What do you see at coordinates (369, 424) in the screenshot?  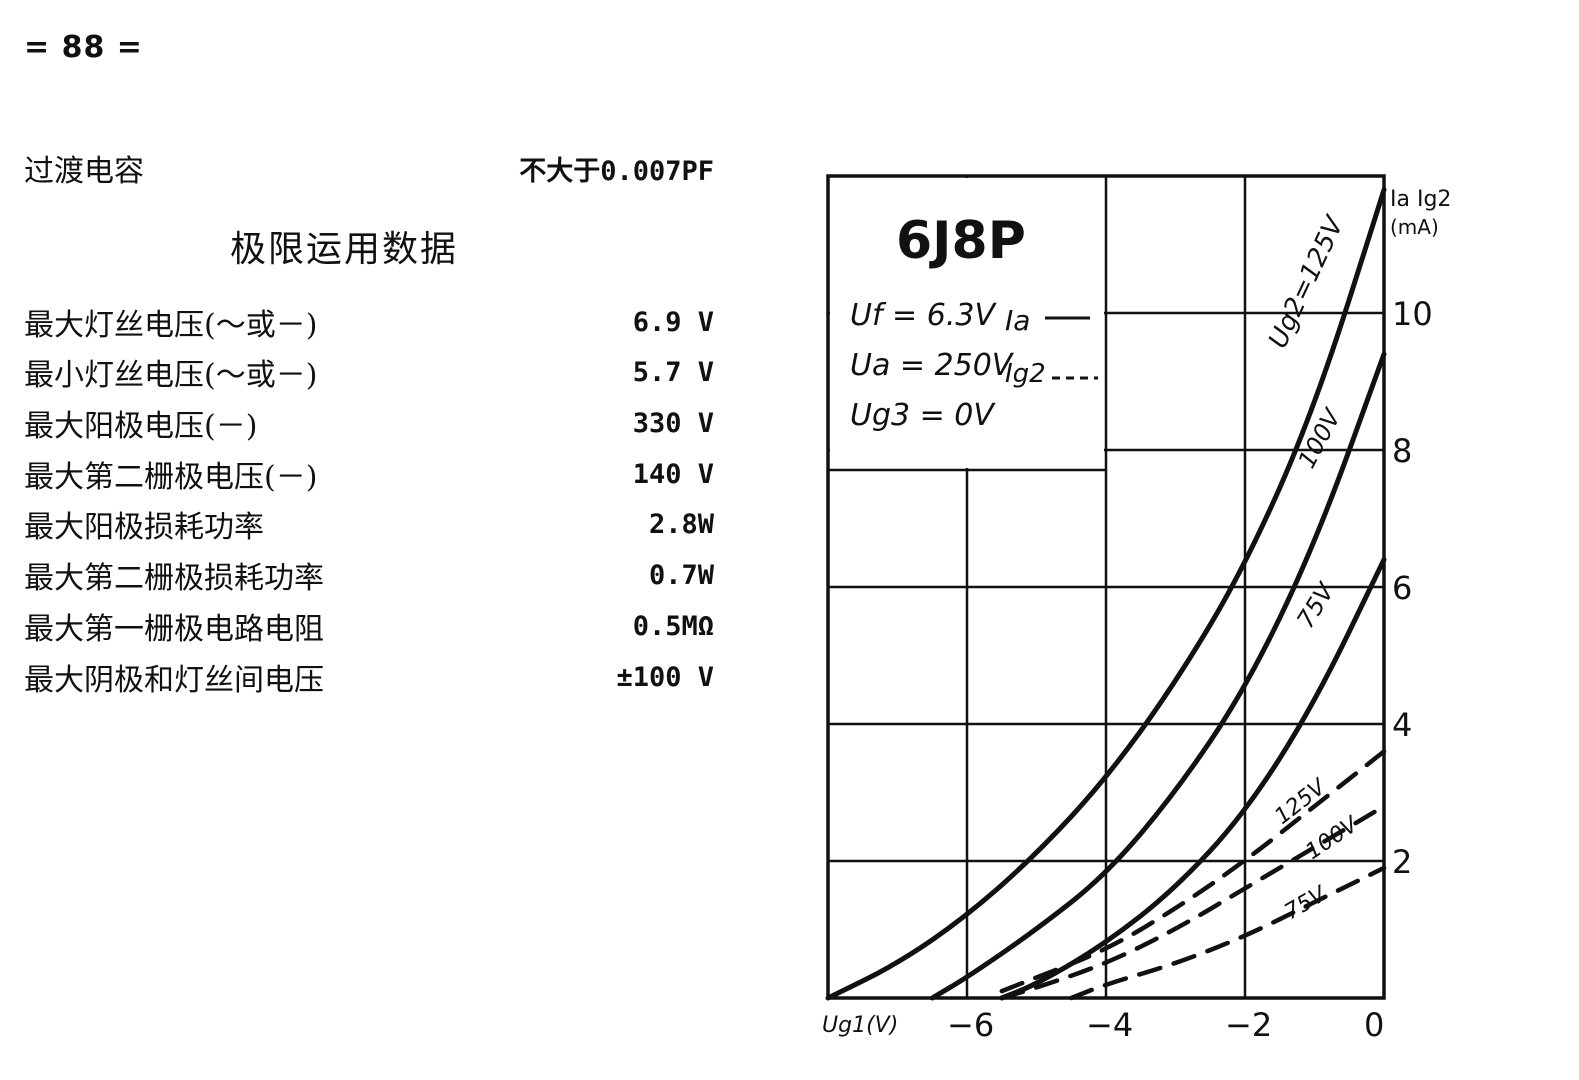 I see `spec-row: 最大阳极电压(－) 330 V` at bounding box center [369, 424].